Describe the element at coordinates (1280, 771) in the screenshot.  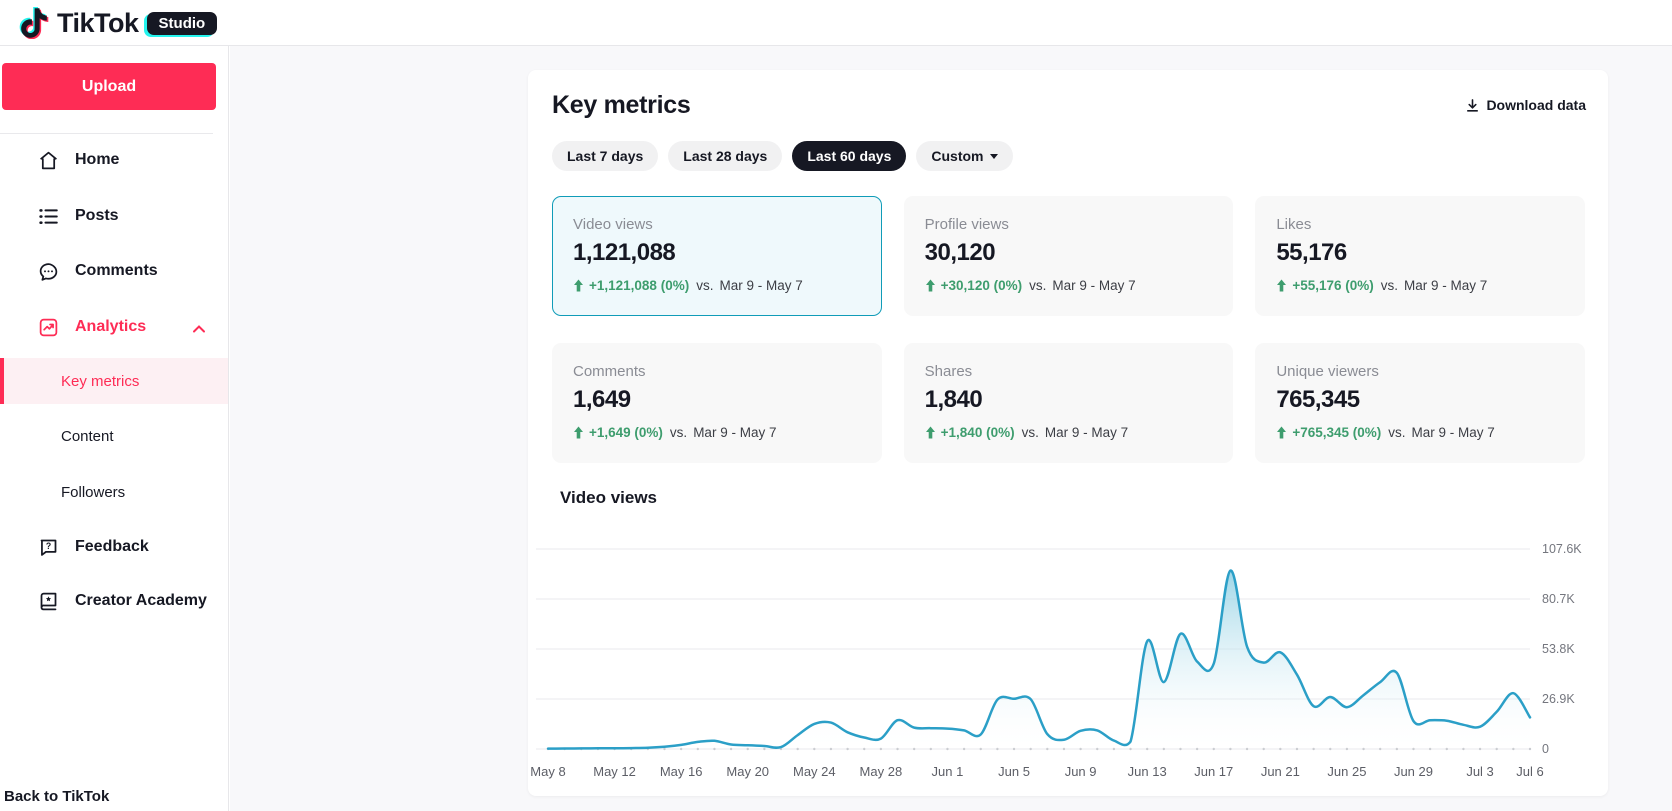
I see `svg-text: Jun 21` at that location.